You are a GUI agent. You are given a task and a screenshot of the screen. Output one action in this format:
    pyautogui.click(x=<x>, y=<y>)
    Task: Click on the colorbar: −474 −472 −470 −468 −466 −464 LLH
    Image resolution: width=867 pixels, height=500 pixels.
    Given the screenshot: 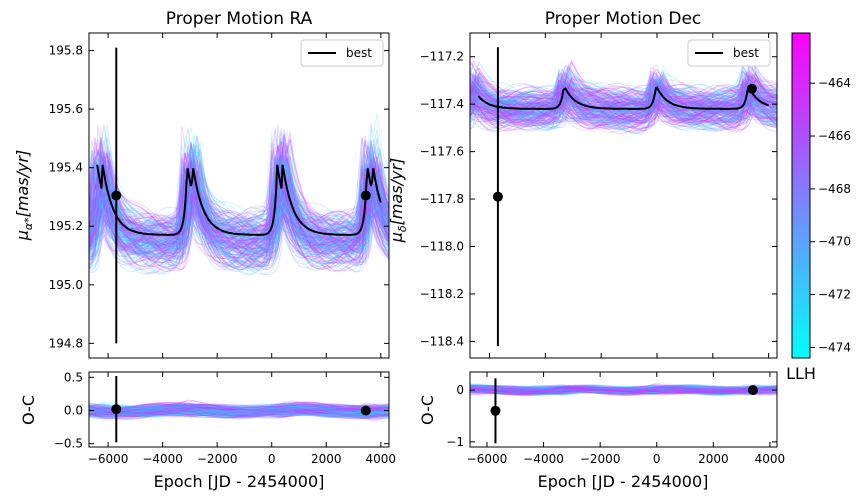 What is the action you would take?
    pyautogui.click(x=818, y=207)
    